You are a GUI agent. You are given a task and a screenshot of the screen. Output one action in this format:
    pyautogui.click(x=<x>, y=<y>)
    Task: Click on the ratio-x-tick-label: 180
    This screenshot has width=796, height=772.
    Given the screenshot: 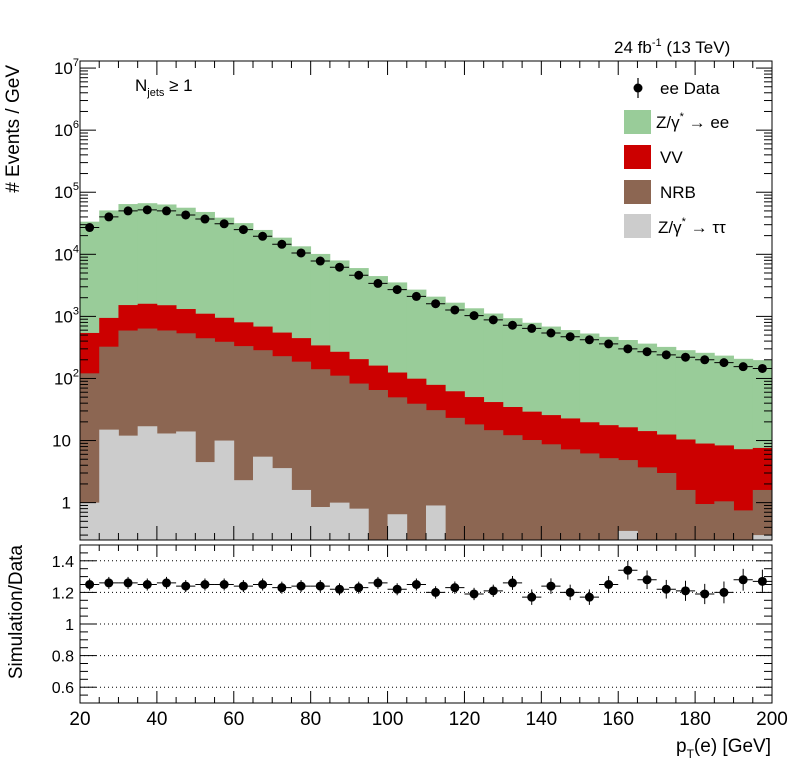 What is the action you would take?
    pyautogui.click(x=695, y=719)
    